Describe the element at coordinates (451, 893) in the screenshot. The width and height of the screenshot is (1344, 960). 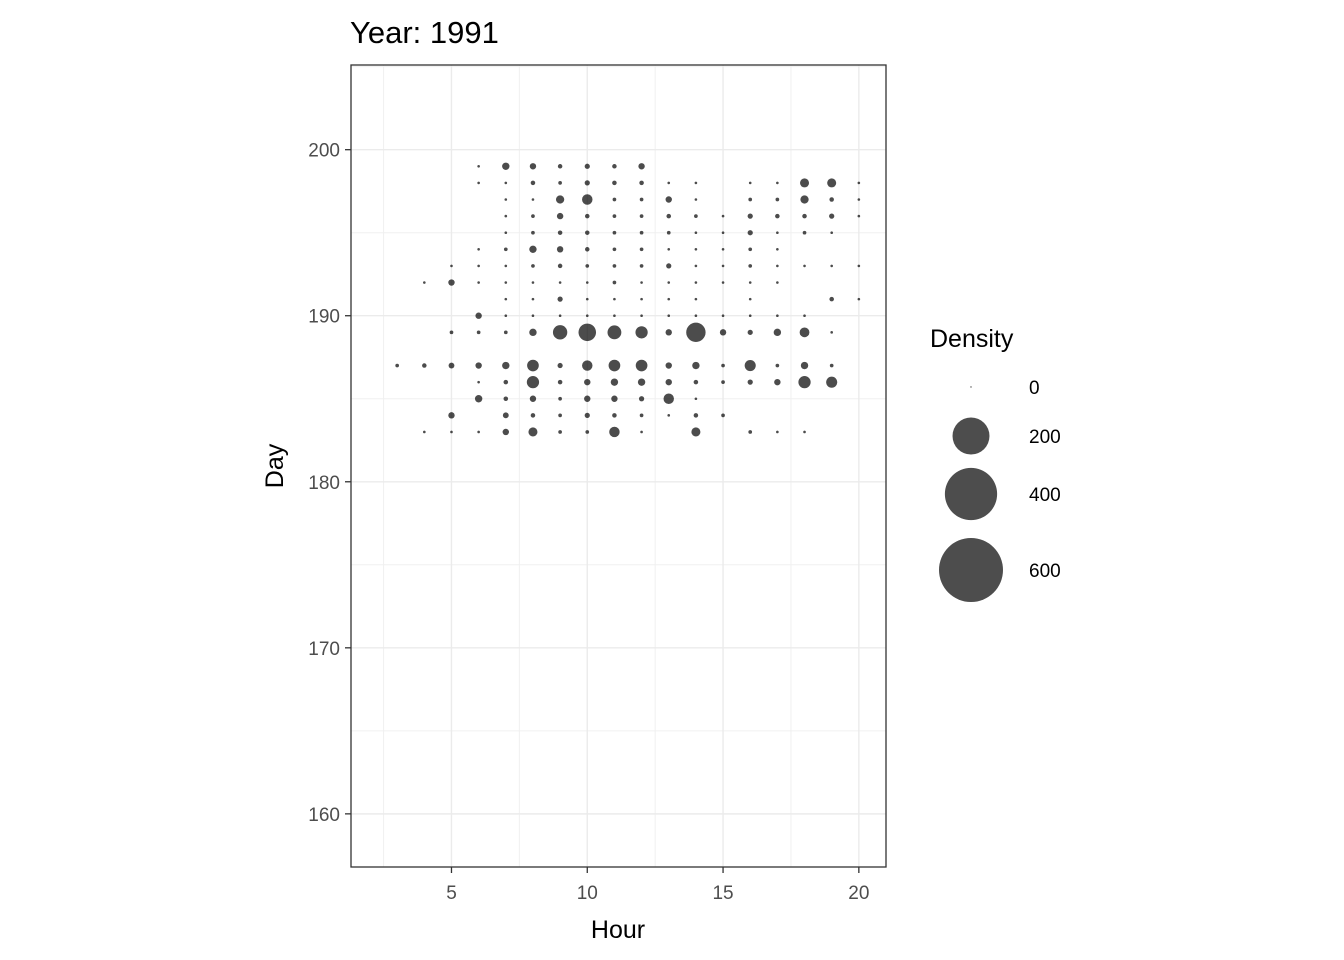
I see `x-tick-label: 5` at that location.